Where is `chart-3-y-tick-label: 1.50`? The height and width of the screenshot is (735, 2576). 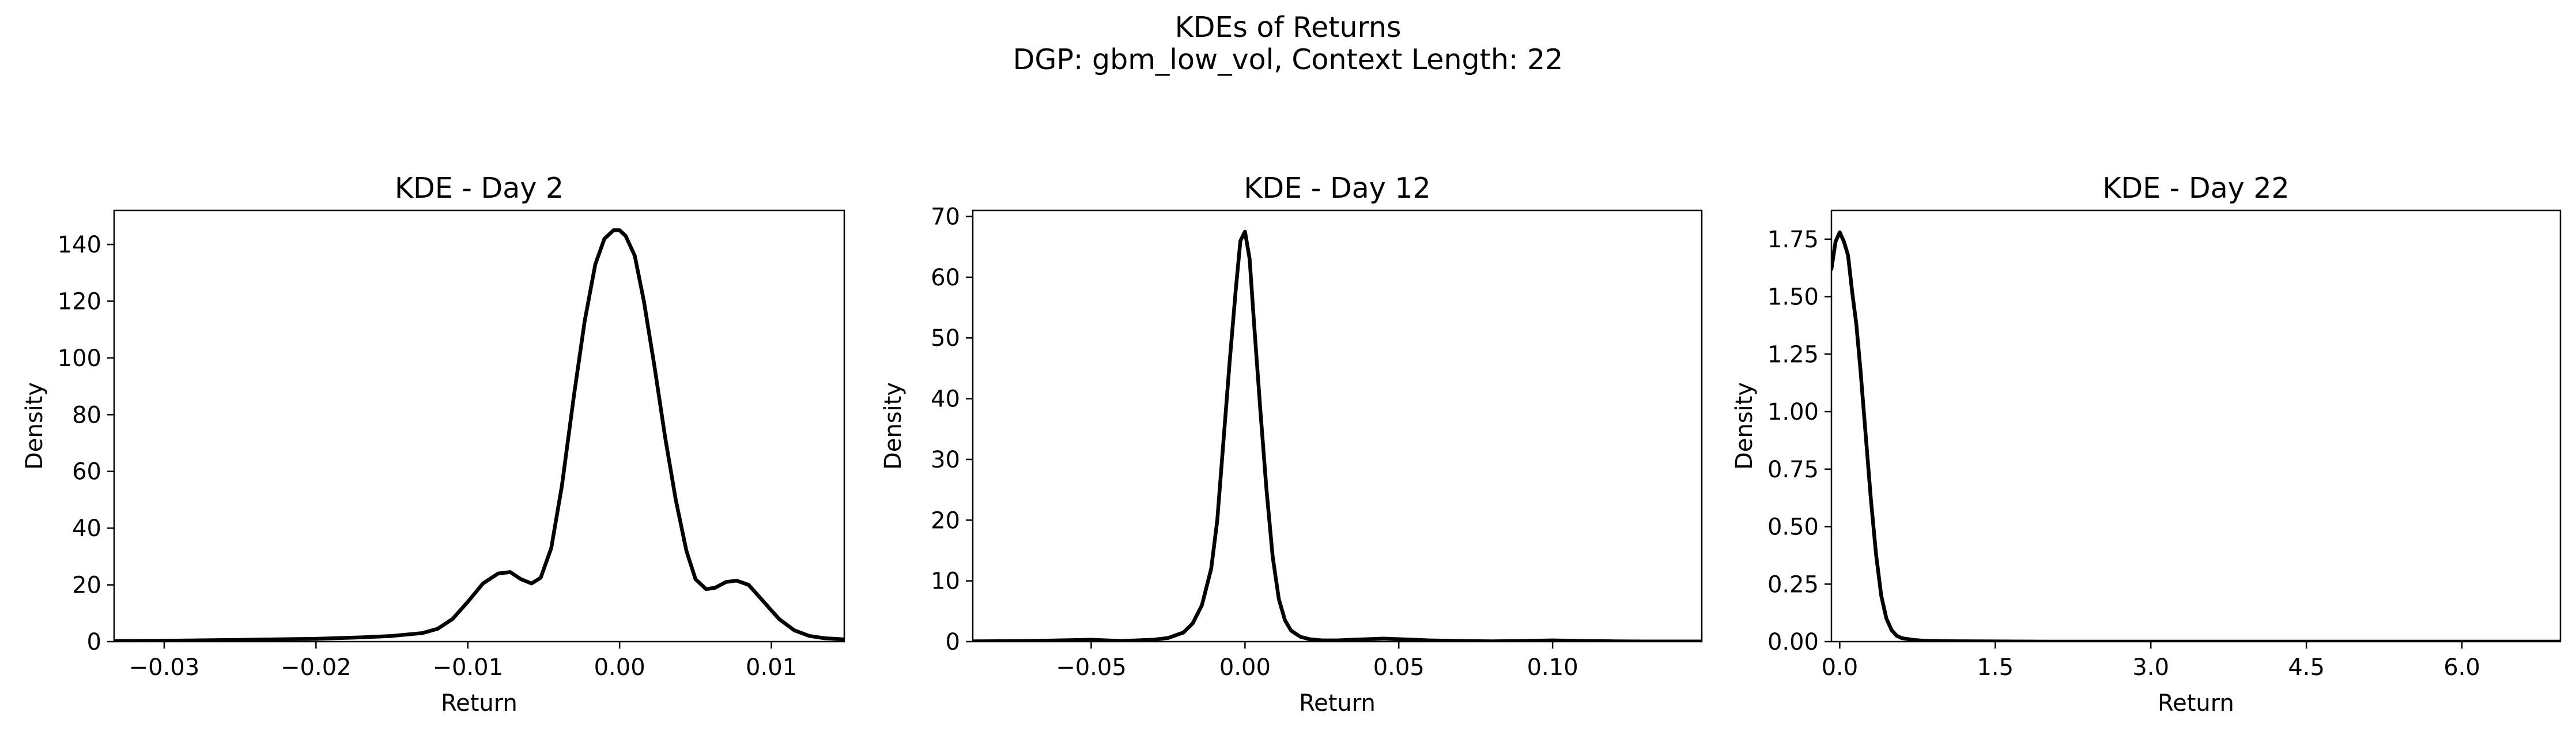
chart-3-y-tick-label: 1.50 is located at coordinates (1793, 297).